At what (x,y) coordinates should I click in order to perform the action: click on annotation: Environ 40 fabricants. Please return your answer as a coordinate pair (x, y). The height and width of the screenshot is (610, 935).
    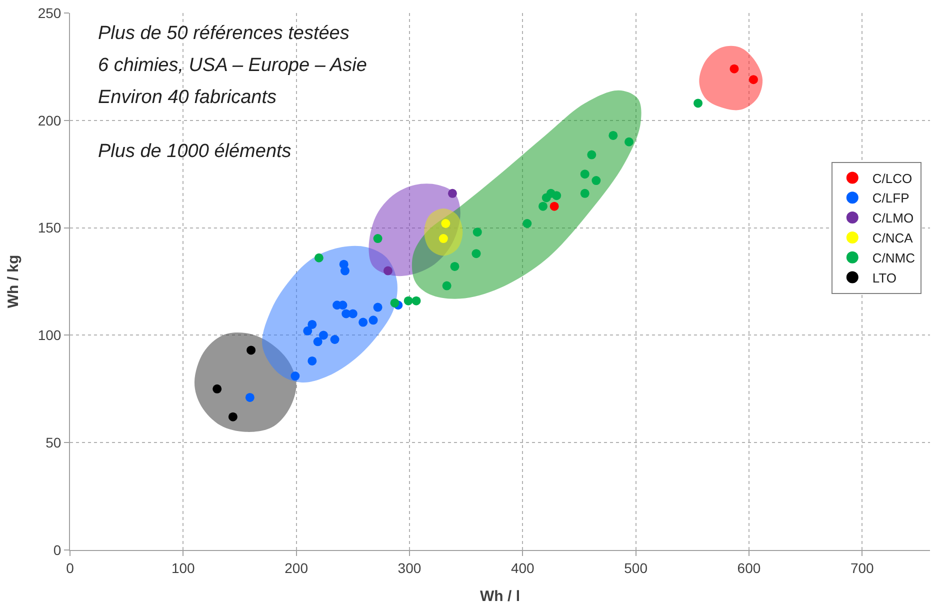
    Looking at the image, I should click on (187, 97).